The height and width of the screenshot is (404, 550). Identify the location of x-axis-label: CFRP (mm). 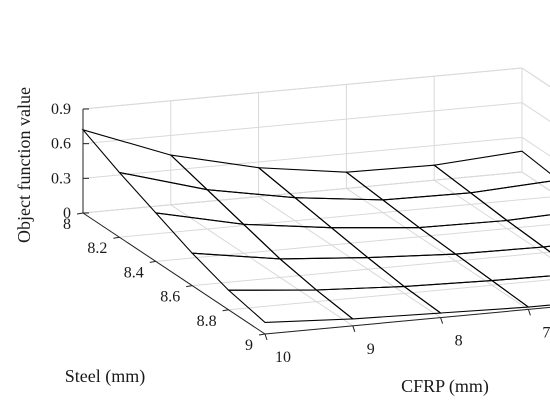
(445, 386).